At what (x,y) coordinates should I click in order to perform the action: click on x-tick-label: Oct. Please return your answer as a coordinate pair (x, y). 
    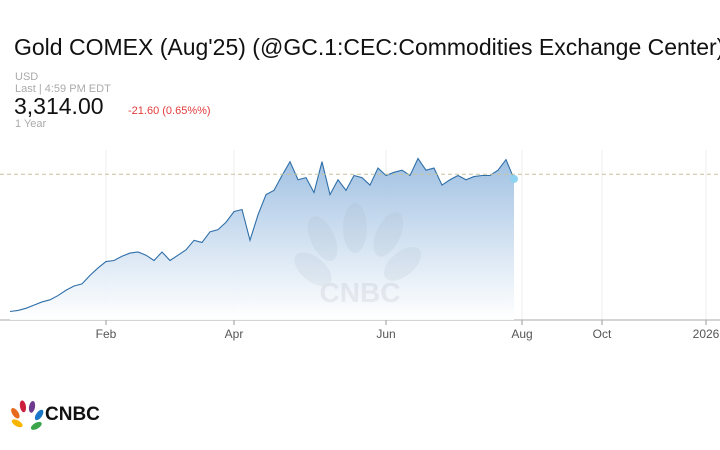
    Looking at the image, I should click on (602, 334).